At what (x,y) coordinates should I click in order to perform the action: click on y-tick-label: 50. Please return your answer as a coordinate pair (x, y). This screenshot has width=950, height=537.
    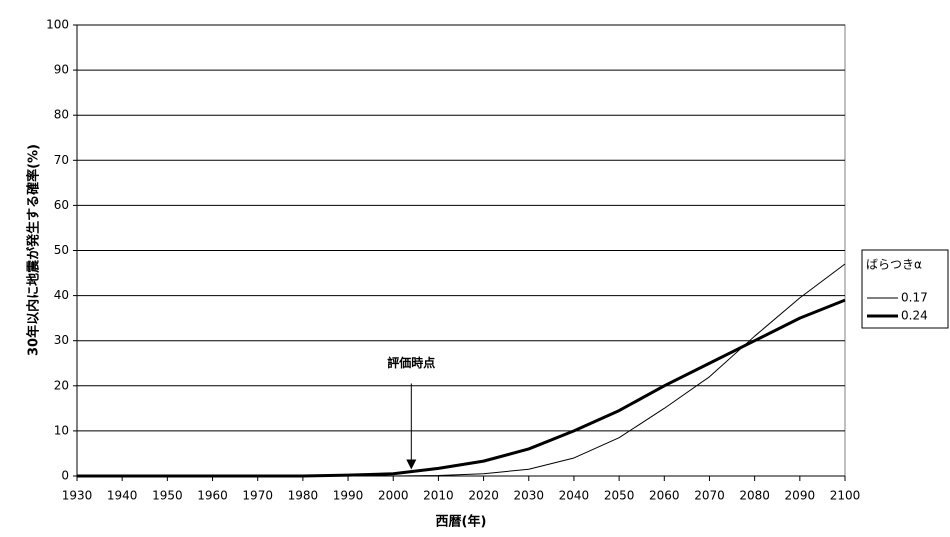
    Looking at the image, I should click on (61, 250).